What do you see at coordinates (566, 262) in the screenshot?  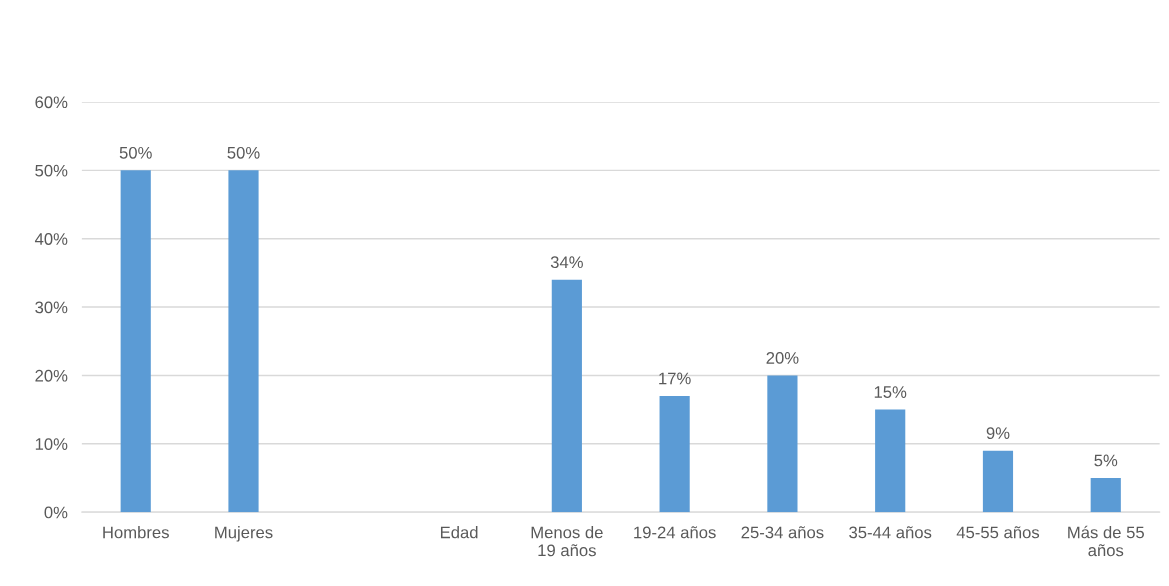 I see `data-label: 34%` at bounding box center [566, 262].